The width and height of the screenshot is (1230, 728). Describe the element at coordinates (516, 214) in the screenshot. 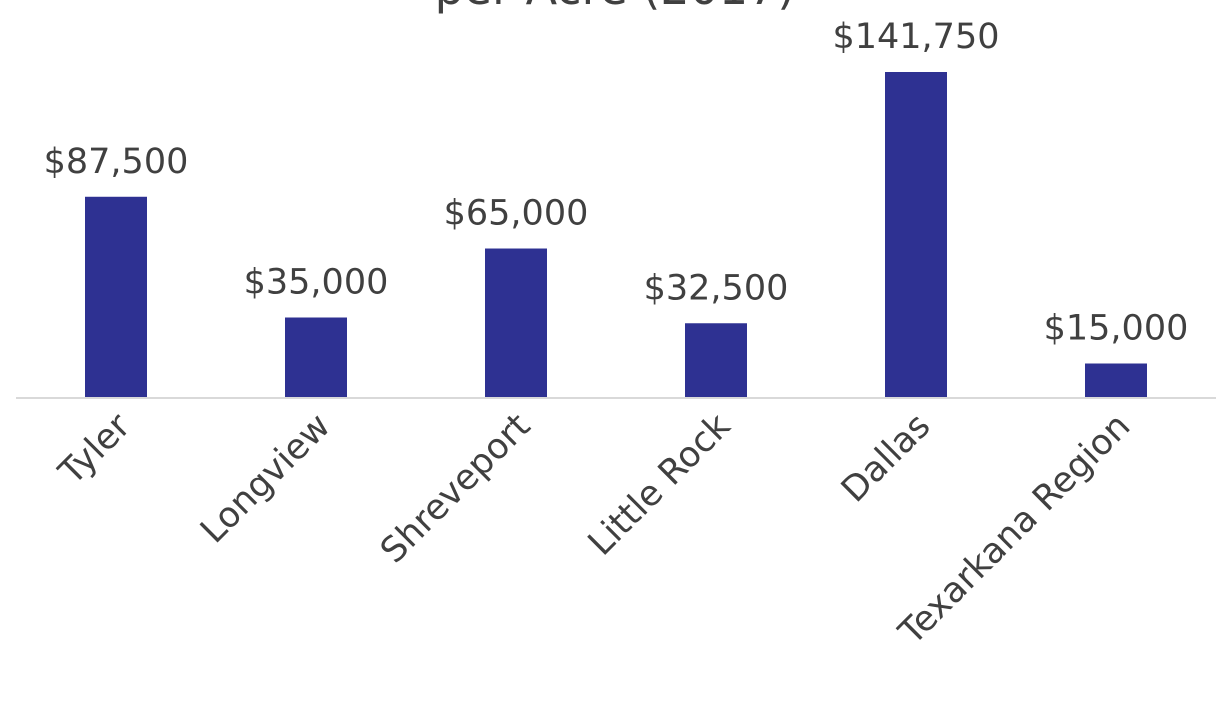

I see `data-label: $65,000` at that location.